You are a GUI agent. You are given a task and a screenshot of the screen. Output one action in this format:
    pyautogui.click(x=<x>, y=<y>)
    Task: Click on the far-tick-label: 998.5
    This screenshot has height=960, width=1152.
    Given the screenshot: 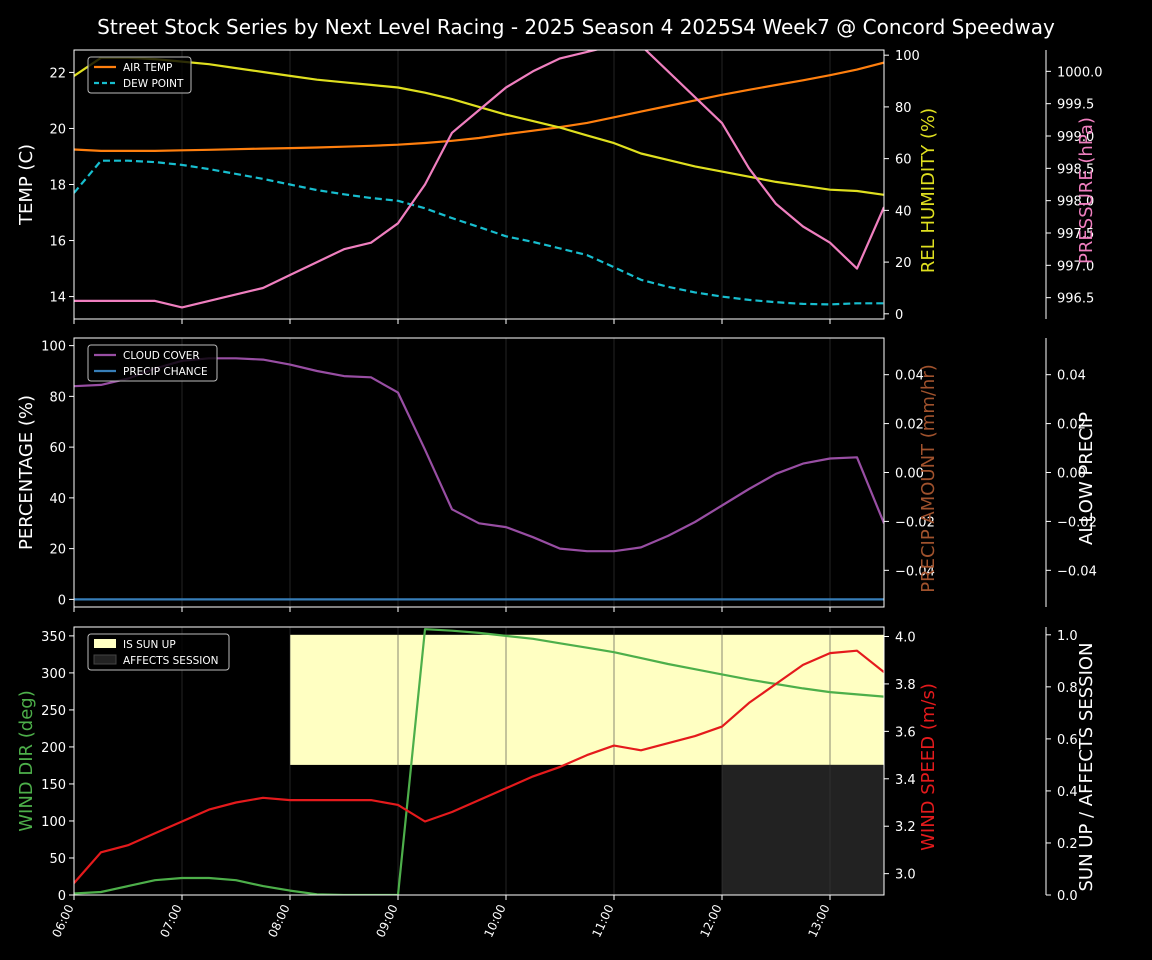 What is the action you would take?
    pyautogui.click(x=1075, y=169)
    